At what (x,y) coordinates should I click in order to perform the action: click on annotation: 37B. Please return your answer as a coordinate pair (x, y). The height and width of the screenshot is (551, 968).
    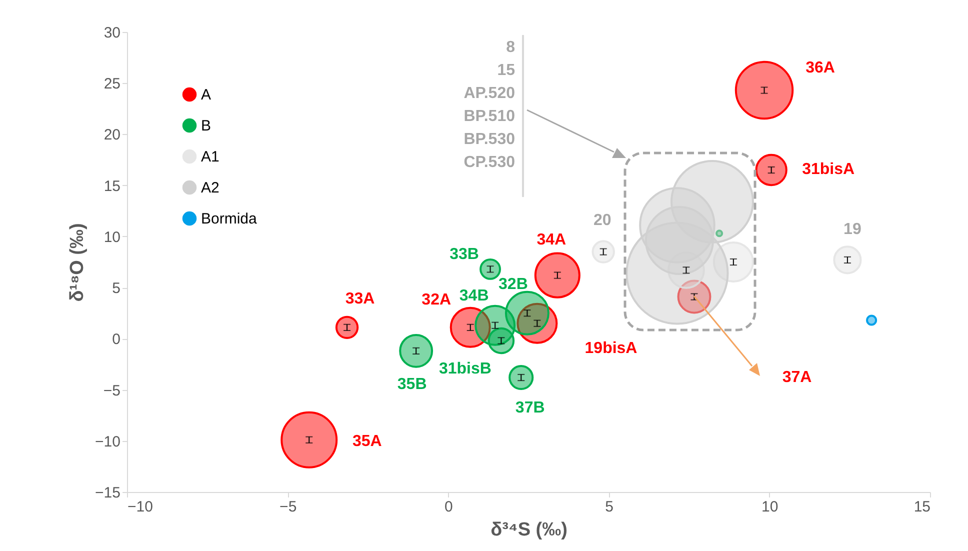
    Looking at the image, I should click on (530, 408).